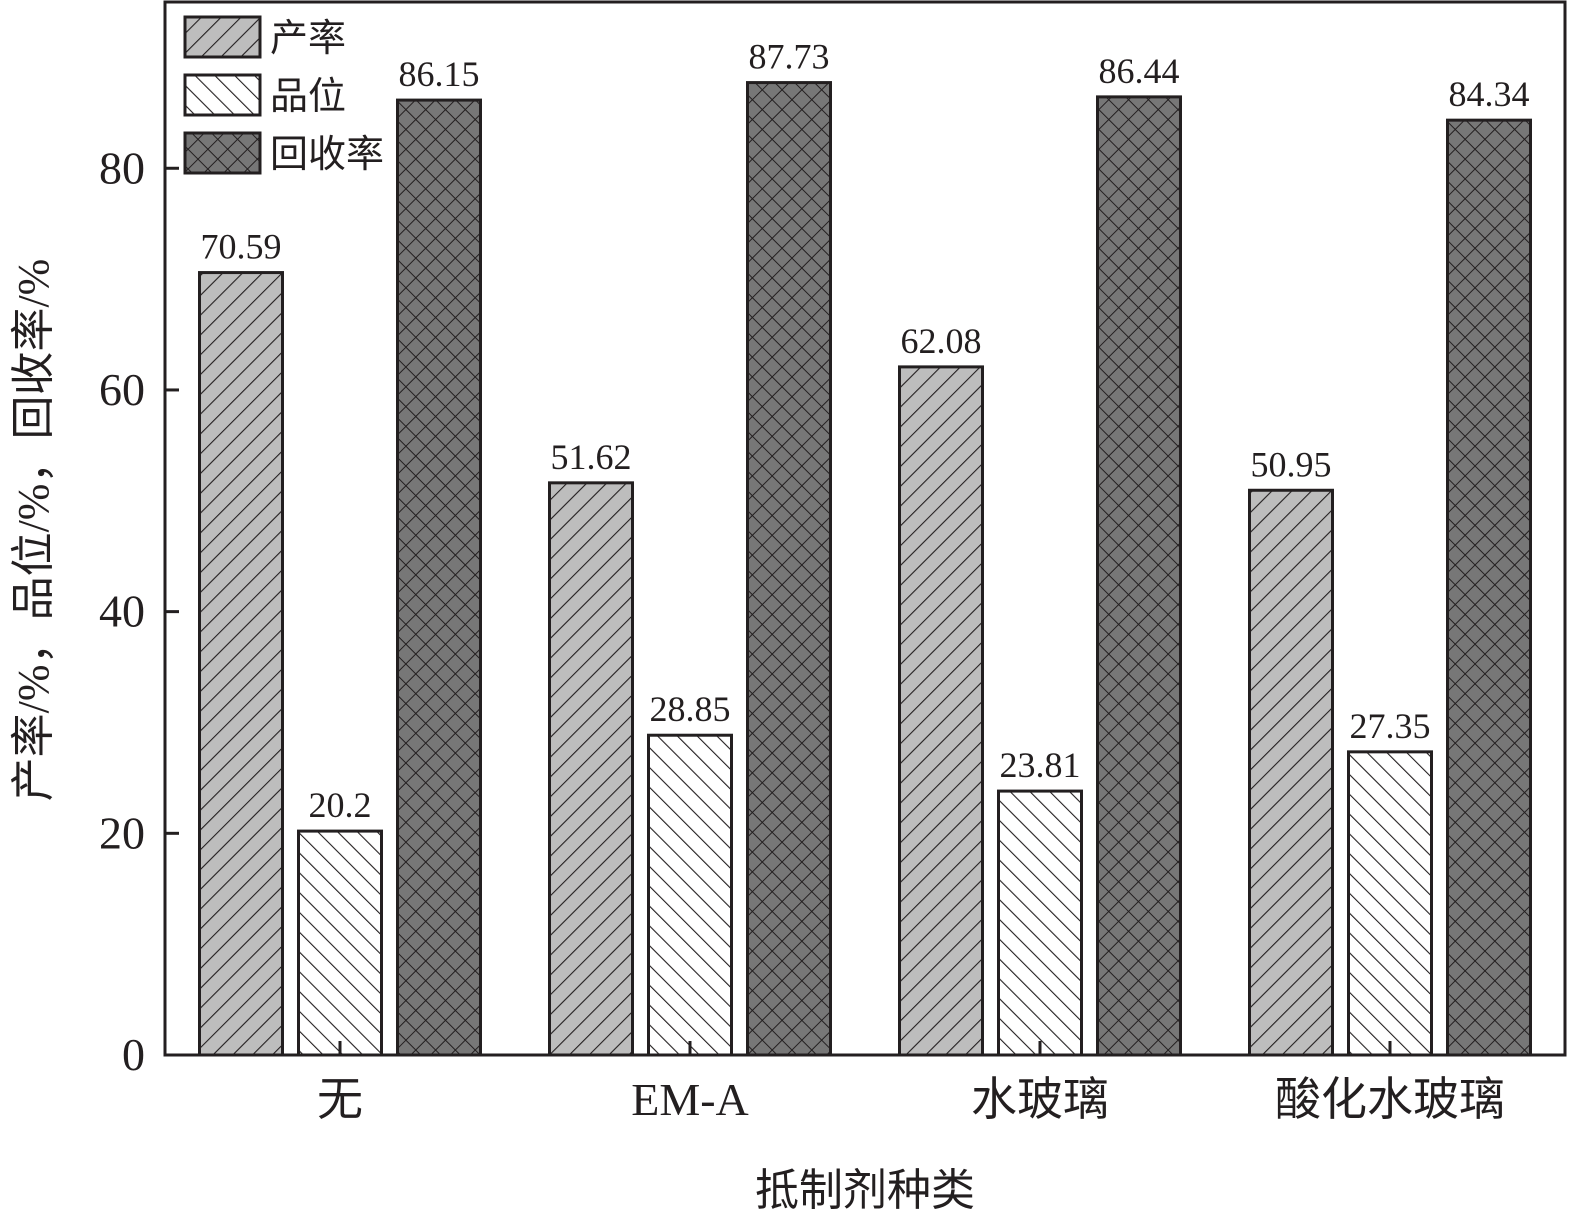 Image resolution: width=1575 pixels, height=1228 pixels. Describe the element at coordinates (308, 39) in the screenshot. I see `legend-label: 产率` at that location.